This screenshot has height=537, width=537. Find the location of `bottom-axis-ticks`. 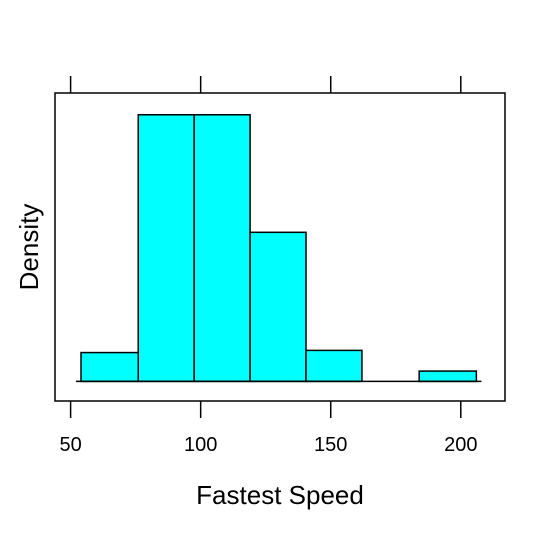

bottom-axis-ticks is located at coordinates (265, 409).